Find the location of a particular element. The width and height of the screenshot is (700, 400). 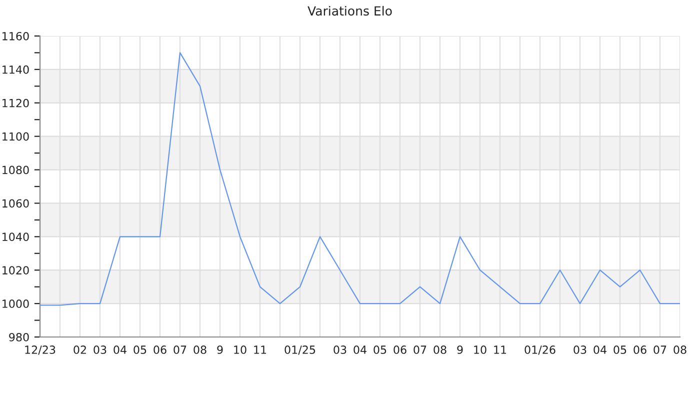

y-tick-label: 980 is located at coordinates (19, 337).